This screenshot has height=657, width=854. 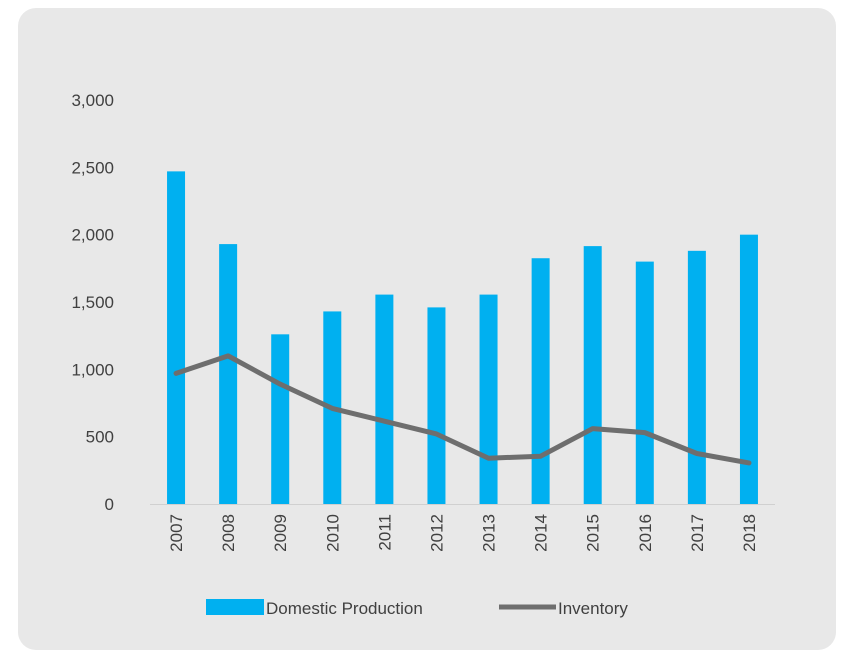 What do you see at coordinates (593, 533) in the screenshot?
I see `x-tick-label: 2015` at bounding box center [593, 533].